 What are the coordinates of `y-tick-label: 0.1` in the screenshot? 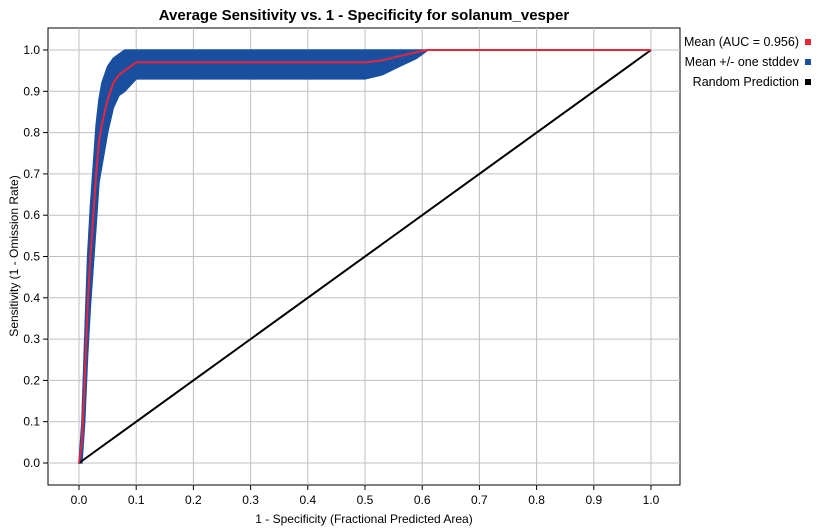 It's located at (31, 422).